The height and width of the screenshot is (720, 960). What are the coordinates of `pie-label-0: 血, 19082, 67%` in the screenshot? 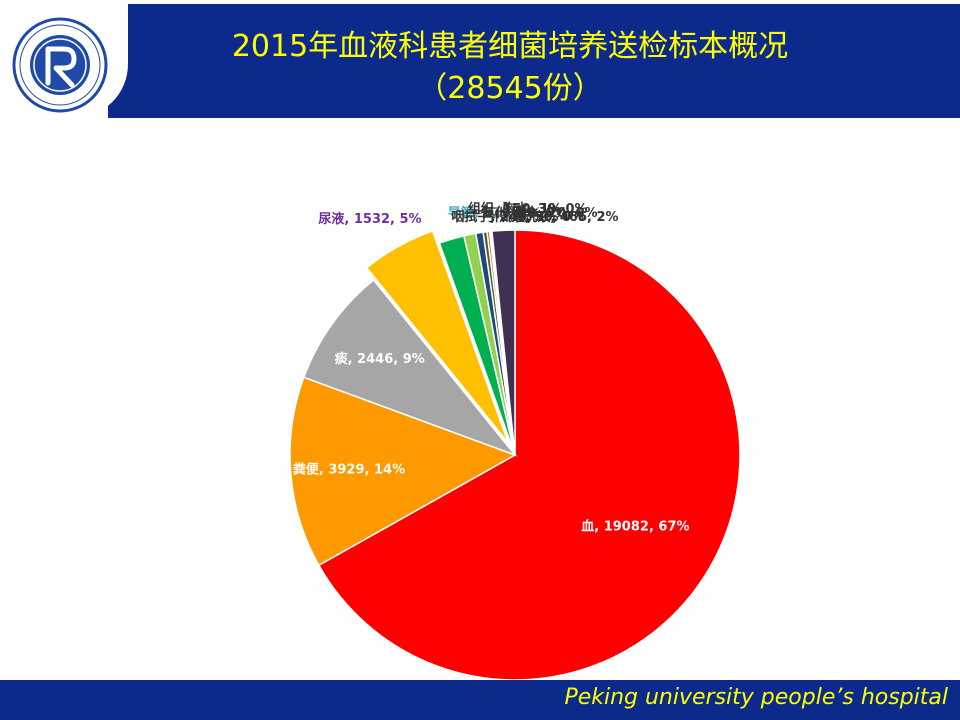 It's located at (635, 526).